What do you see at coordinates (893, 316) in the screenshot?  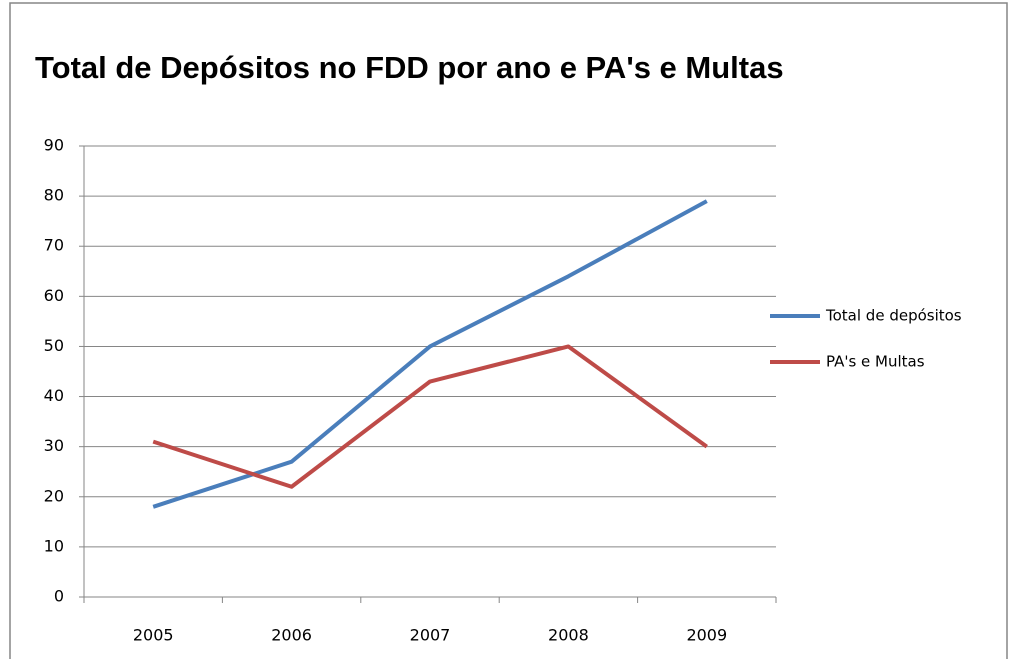 I see `legend-label: Total de depósitos` at bounding box center [893, 316].